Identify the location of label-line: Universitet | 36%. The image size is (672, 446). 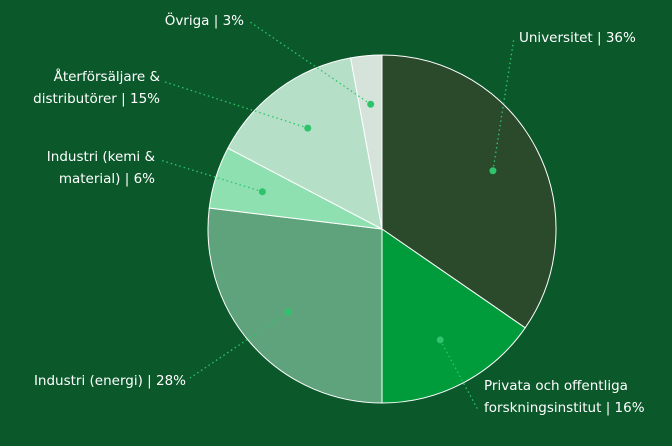
(577, 38).